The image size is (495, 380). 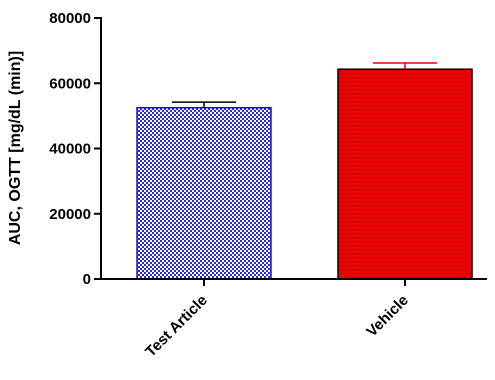 What do you see at coordinates (176, 326) in the screenshot?
I see `x-tick-label: Test Article` at bounding box center [176, 326].